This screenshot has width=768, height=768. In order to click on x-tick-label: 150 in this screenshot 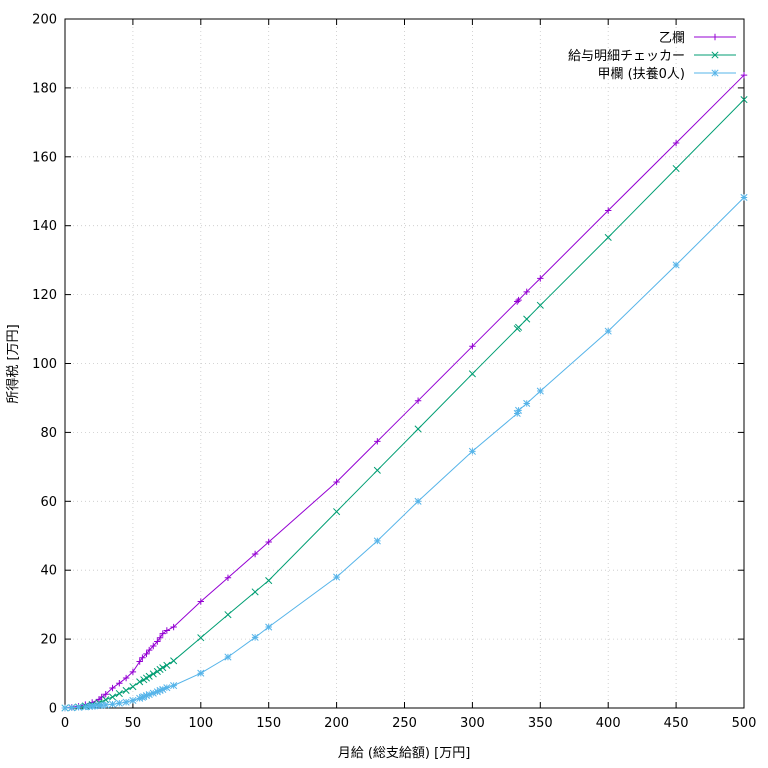, I will do `click(268, 723)`.